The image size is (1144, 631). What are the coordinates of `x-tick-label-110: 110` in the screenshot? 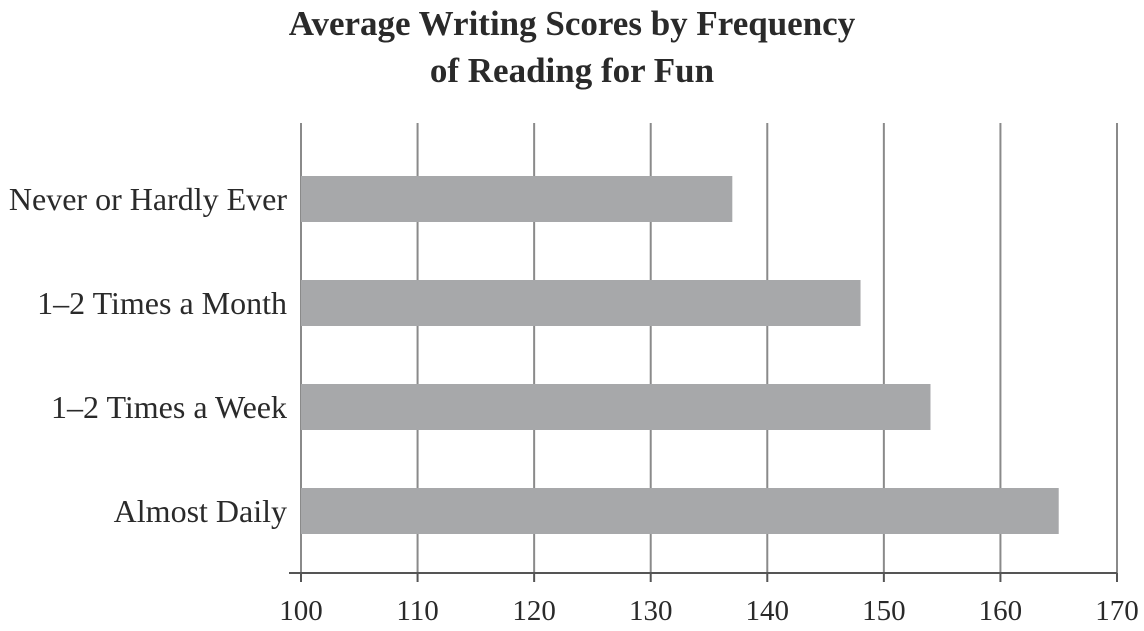 It's located at (417, 611).